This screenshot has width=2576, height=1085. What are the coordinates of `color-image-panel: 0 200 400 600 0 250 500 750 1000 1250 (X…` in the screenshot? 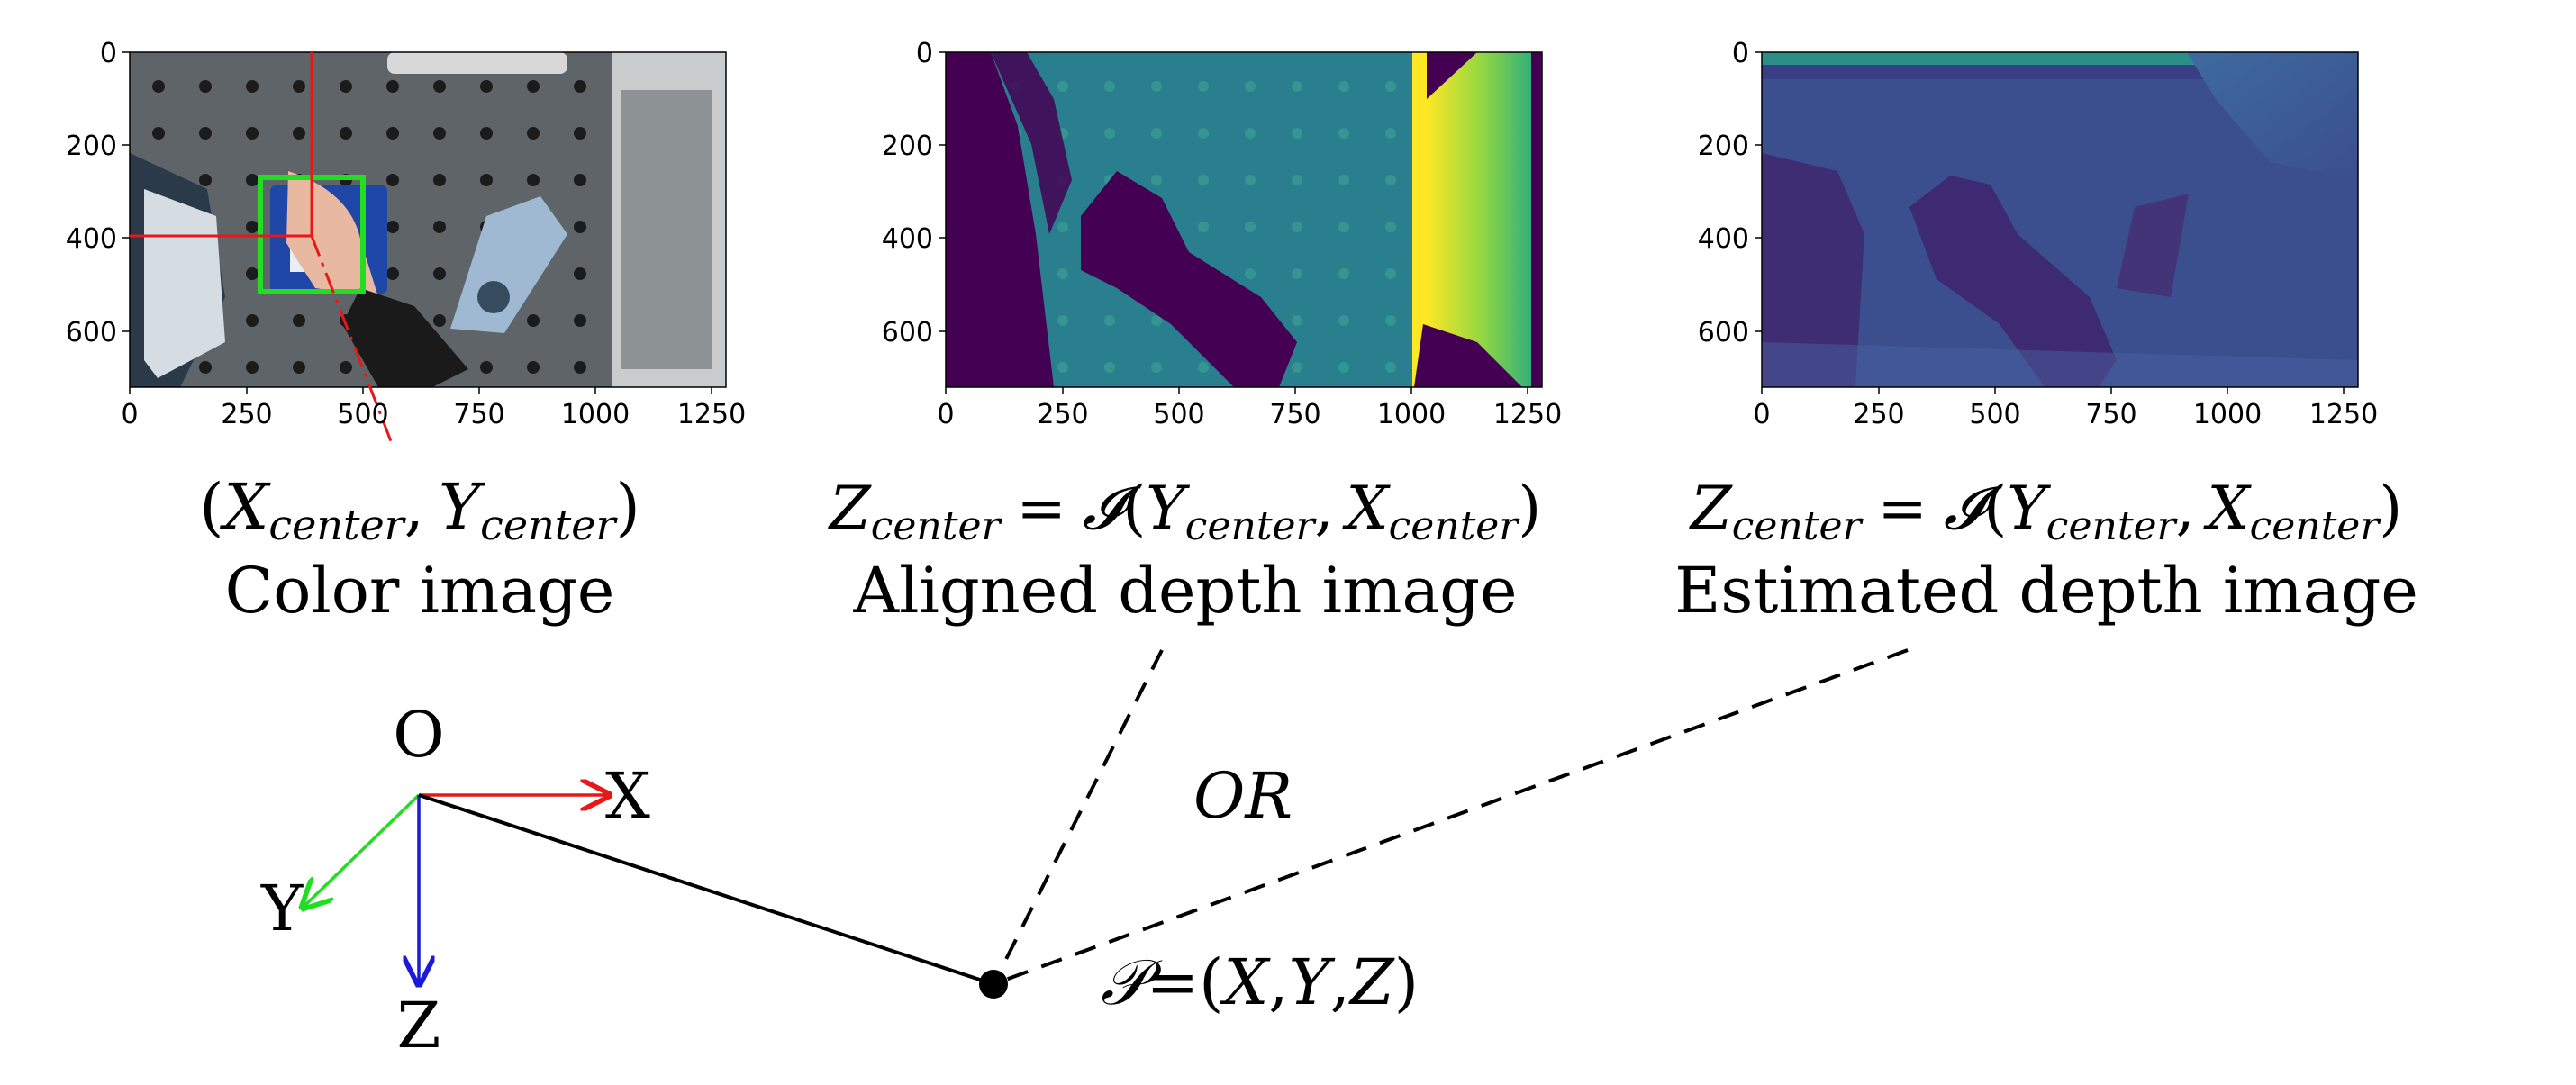 It's located at (406, 333).